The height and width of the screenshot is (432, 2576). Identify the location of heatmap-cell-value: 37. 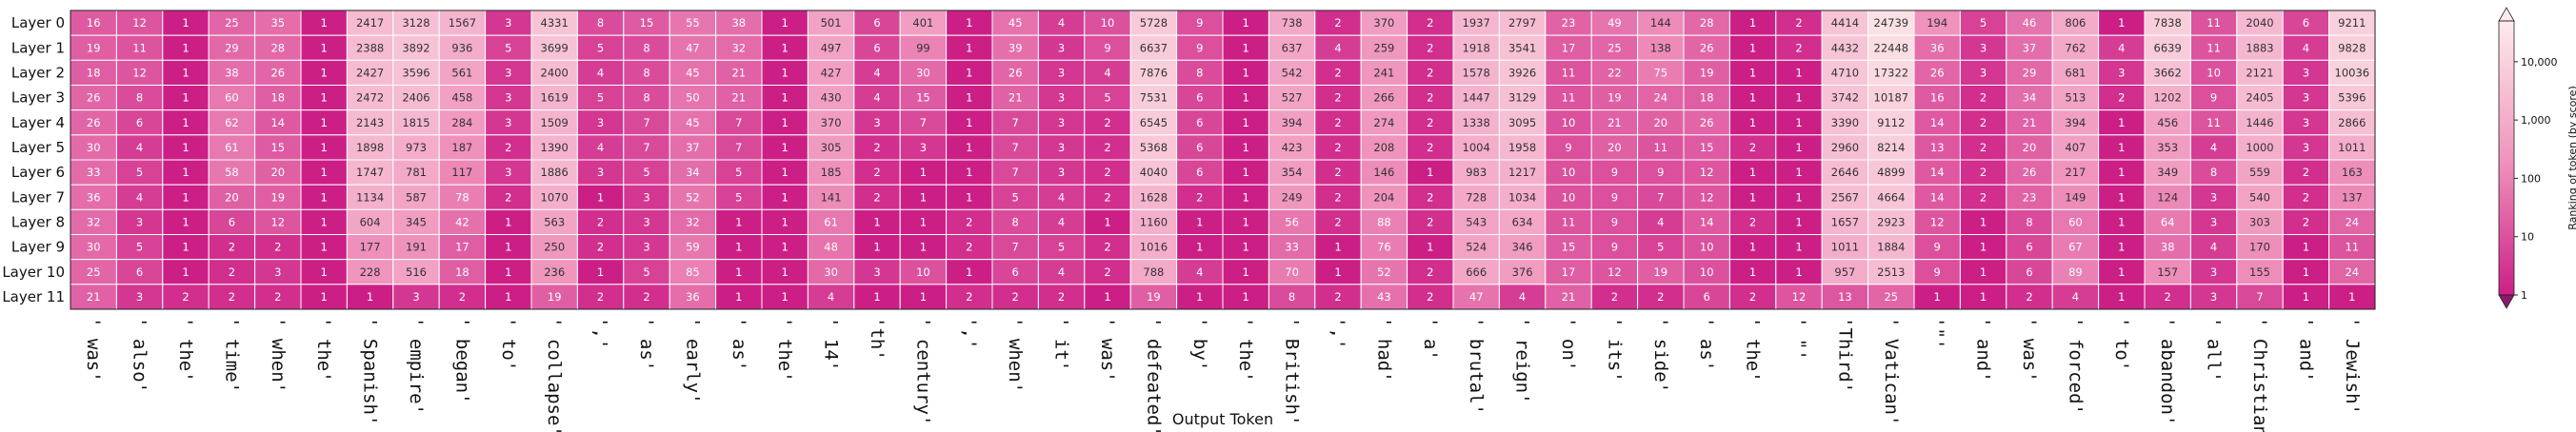
(2030, 47).